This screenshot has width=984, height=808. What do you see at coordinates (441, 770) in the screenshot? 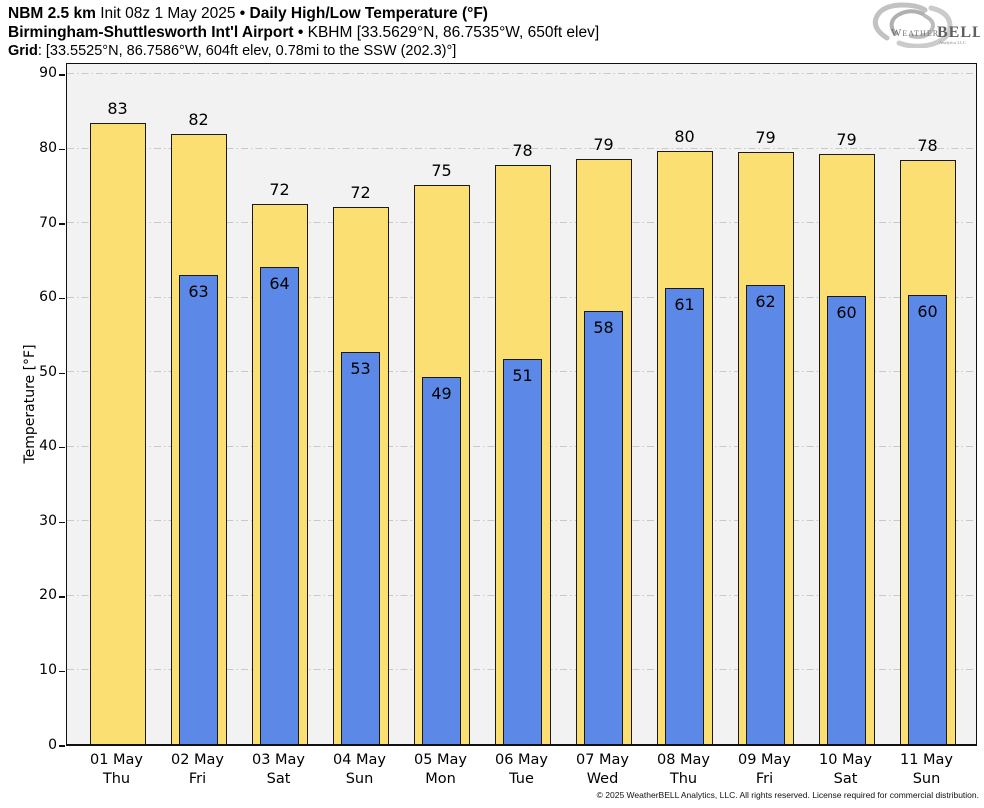
I see `x-tick-label: 05 May Mon` at bounding box center [441, 770].